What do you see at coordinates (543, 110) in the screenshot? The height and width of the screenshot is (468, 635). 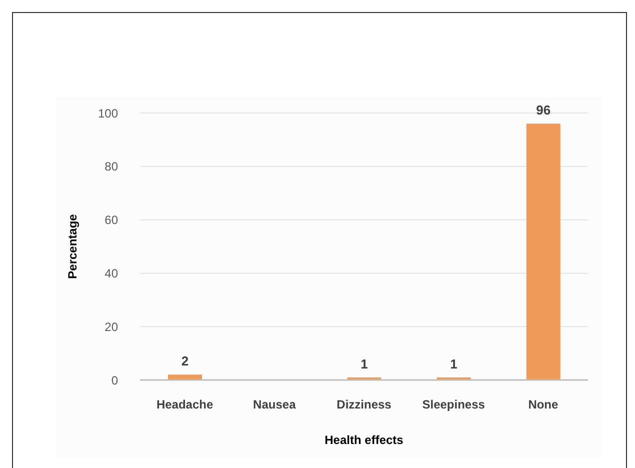 I see `data-label: 96` at bounding box center [543, 110].